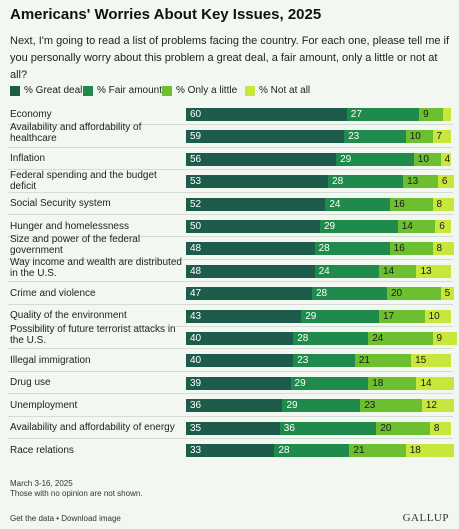  Describe the element at coordinates (265, 137) in the screenshot. I see `bar-segment: 59` at that location.